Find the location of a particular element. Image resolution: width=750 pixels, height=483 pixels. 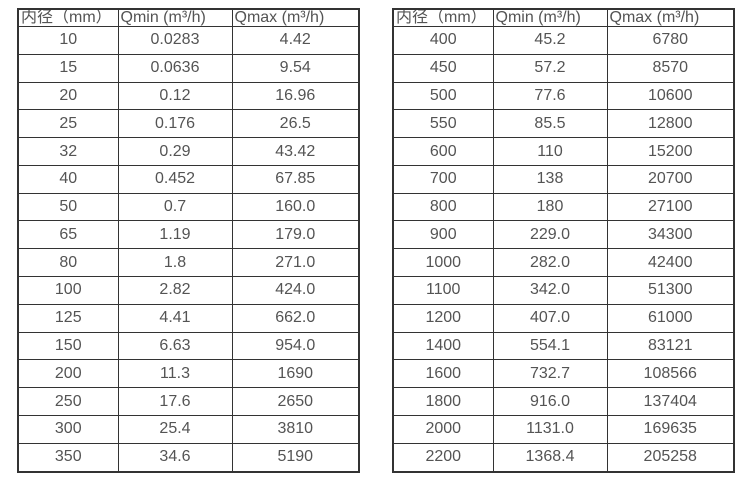

qmax-cell: 271.0 is located at coordinates (295, 263).